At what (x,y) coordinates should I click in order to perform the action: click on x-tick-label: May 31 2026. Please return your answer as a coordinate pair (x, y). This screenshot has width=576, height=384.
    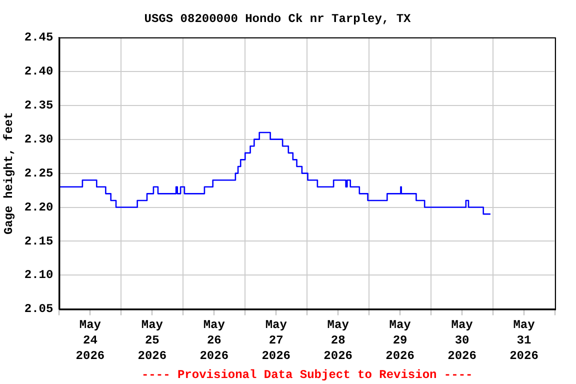
    Looking at the image, I should click on (524, 341).